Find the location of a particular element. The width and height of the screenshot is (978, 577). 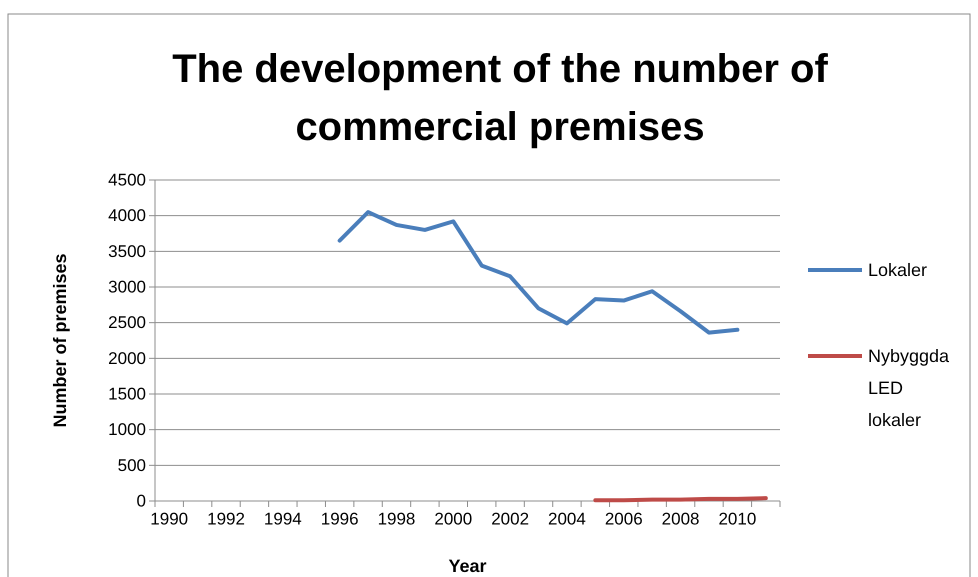

legend-label: Lokaler is located at coordinates (898, 270).